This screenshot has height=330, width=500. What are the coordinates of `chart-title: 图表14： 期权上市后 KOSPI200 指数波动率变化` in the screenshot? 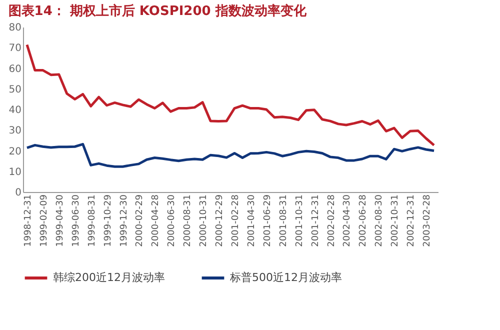 It's located at (158, 11).